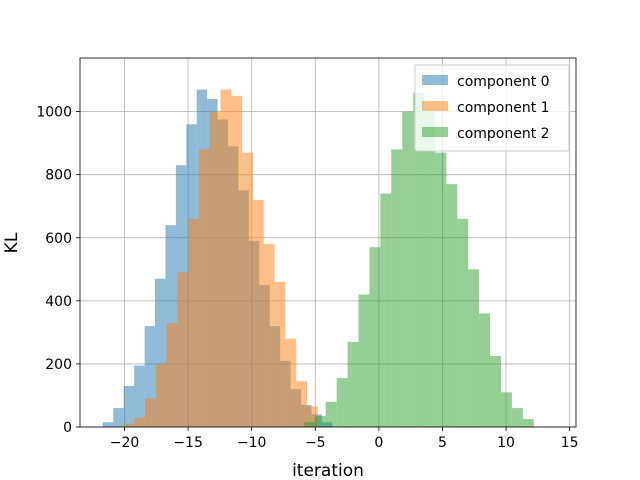  I want to click on y-tick-label: 400, so click(58, 302).